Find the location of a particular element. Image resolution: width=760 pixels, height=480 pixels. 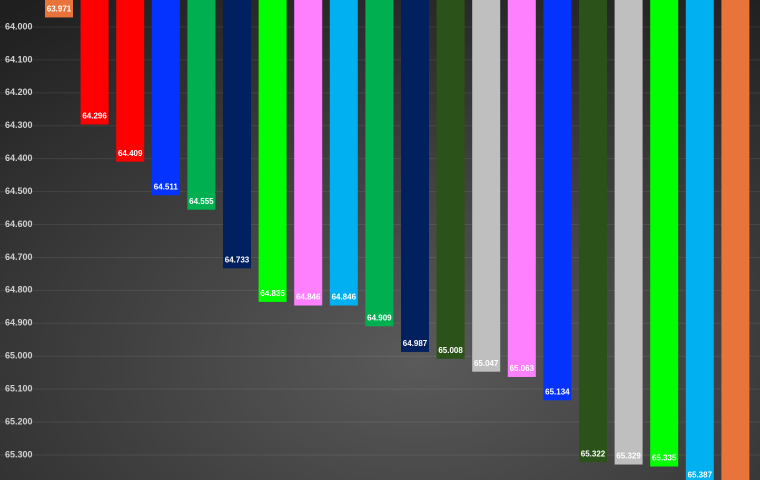

y-tick-label: 64.800 is located at coordinates (19, 290).